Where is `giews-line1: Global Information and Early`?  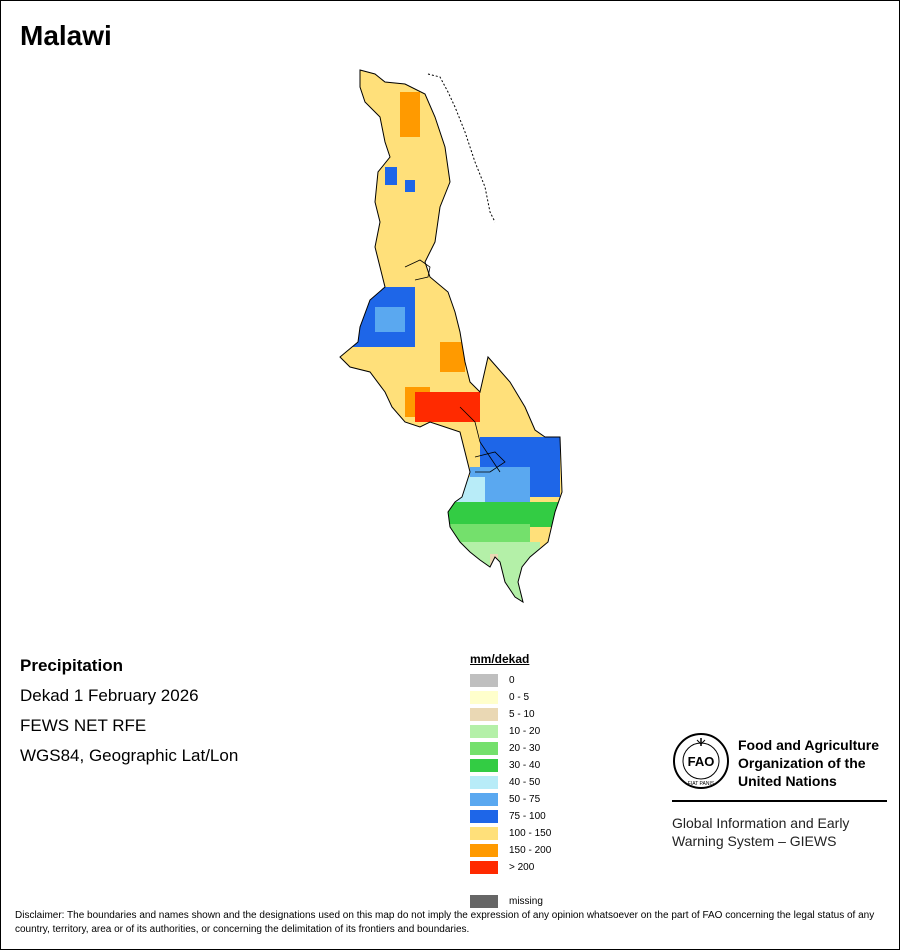 giews-line1: Global Information and Early is located at coordinates (761, 823).